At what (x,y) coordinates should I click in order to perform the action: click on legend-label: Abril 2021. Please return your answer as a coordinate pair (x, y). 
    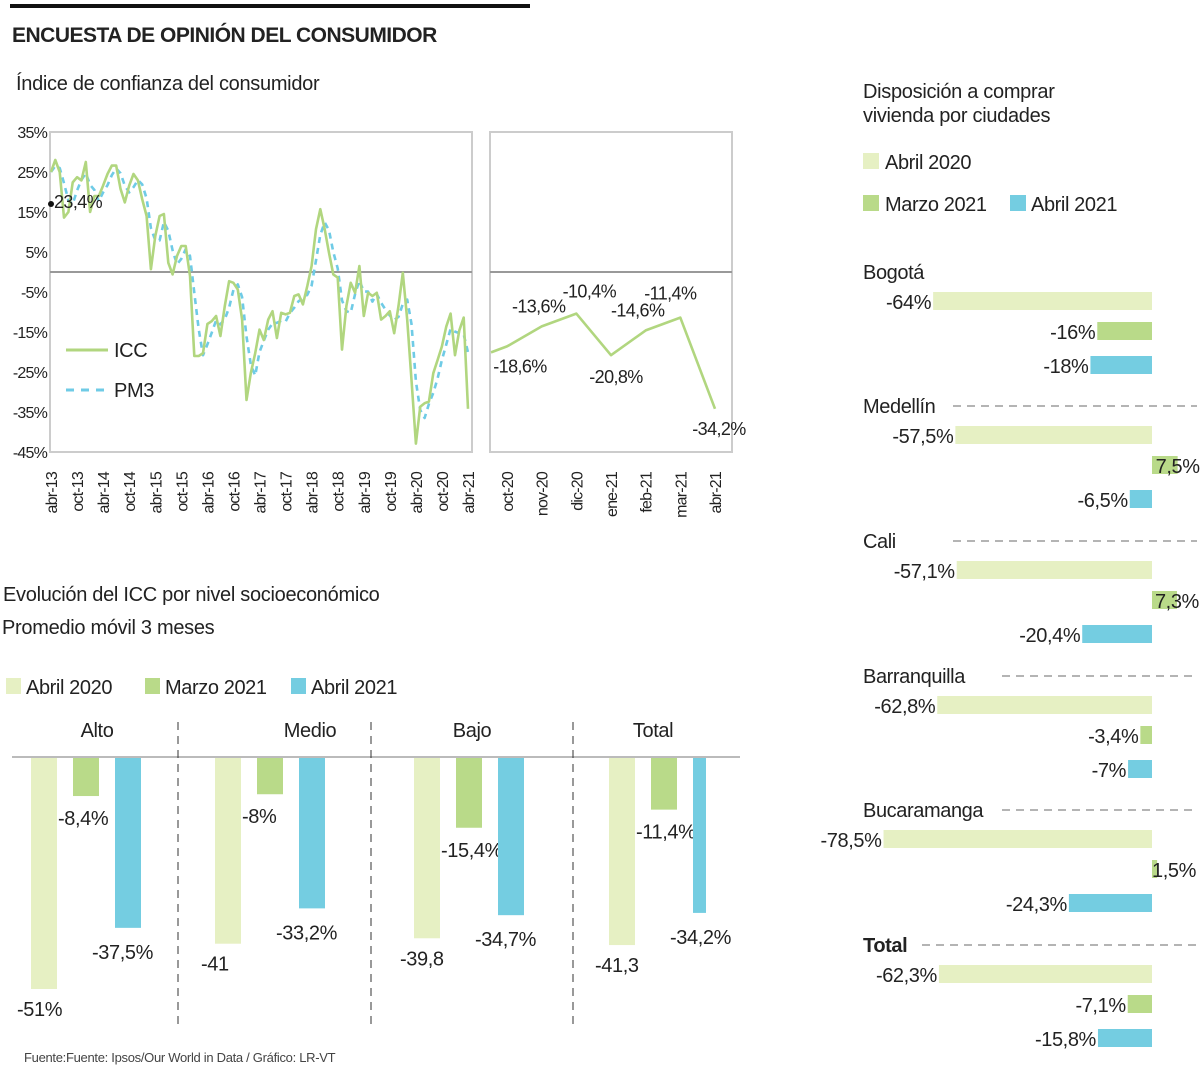
    Looking at the image, I should click on (1074, 205).